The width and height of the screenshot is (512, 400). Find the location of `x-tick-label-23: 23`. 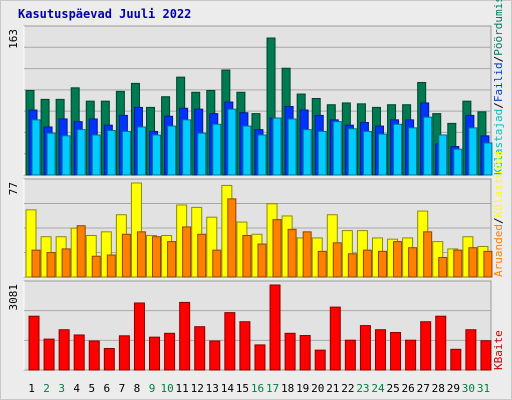

x-tick-label-23: 23 is located at coordinates (362, 388).